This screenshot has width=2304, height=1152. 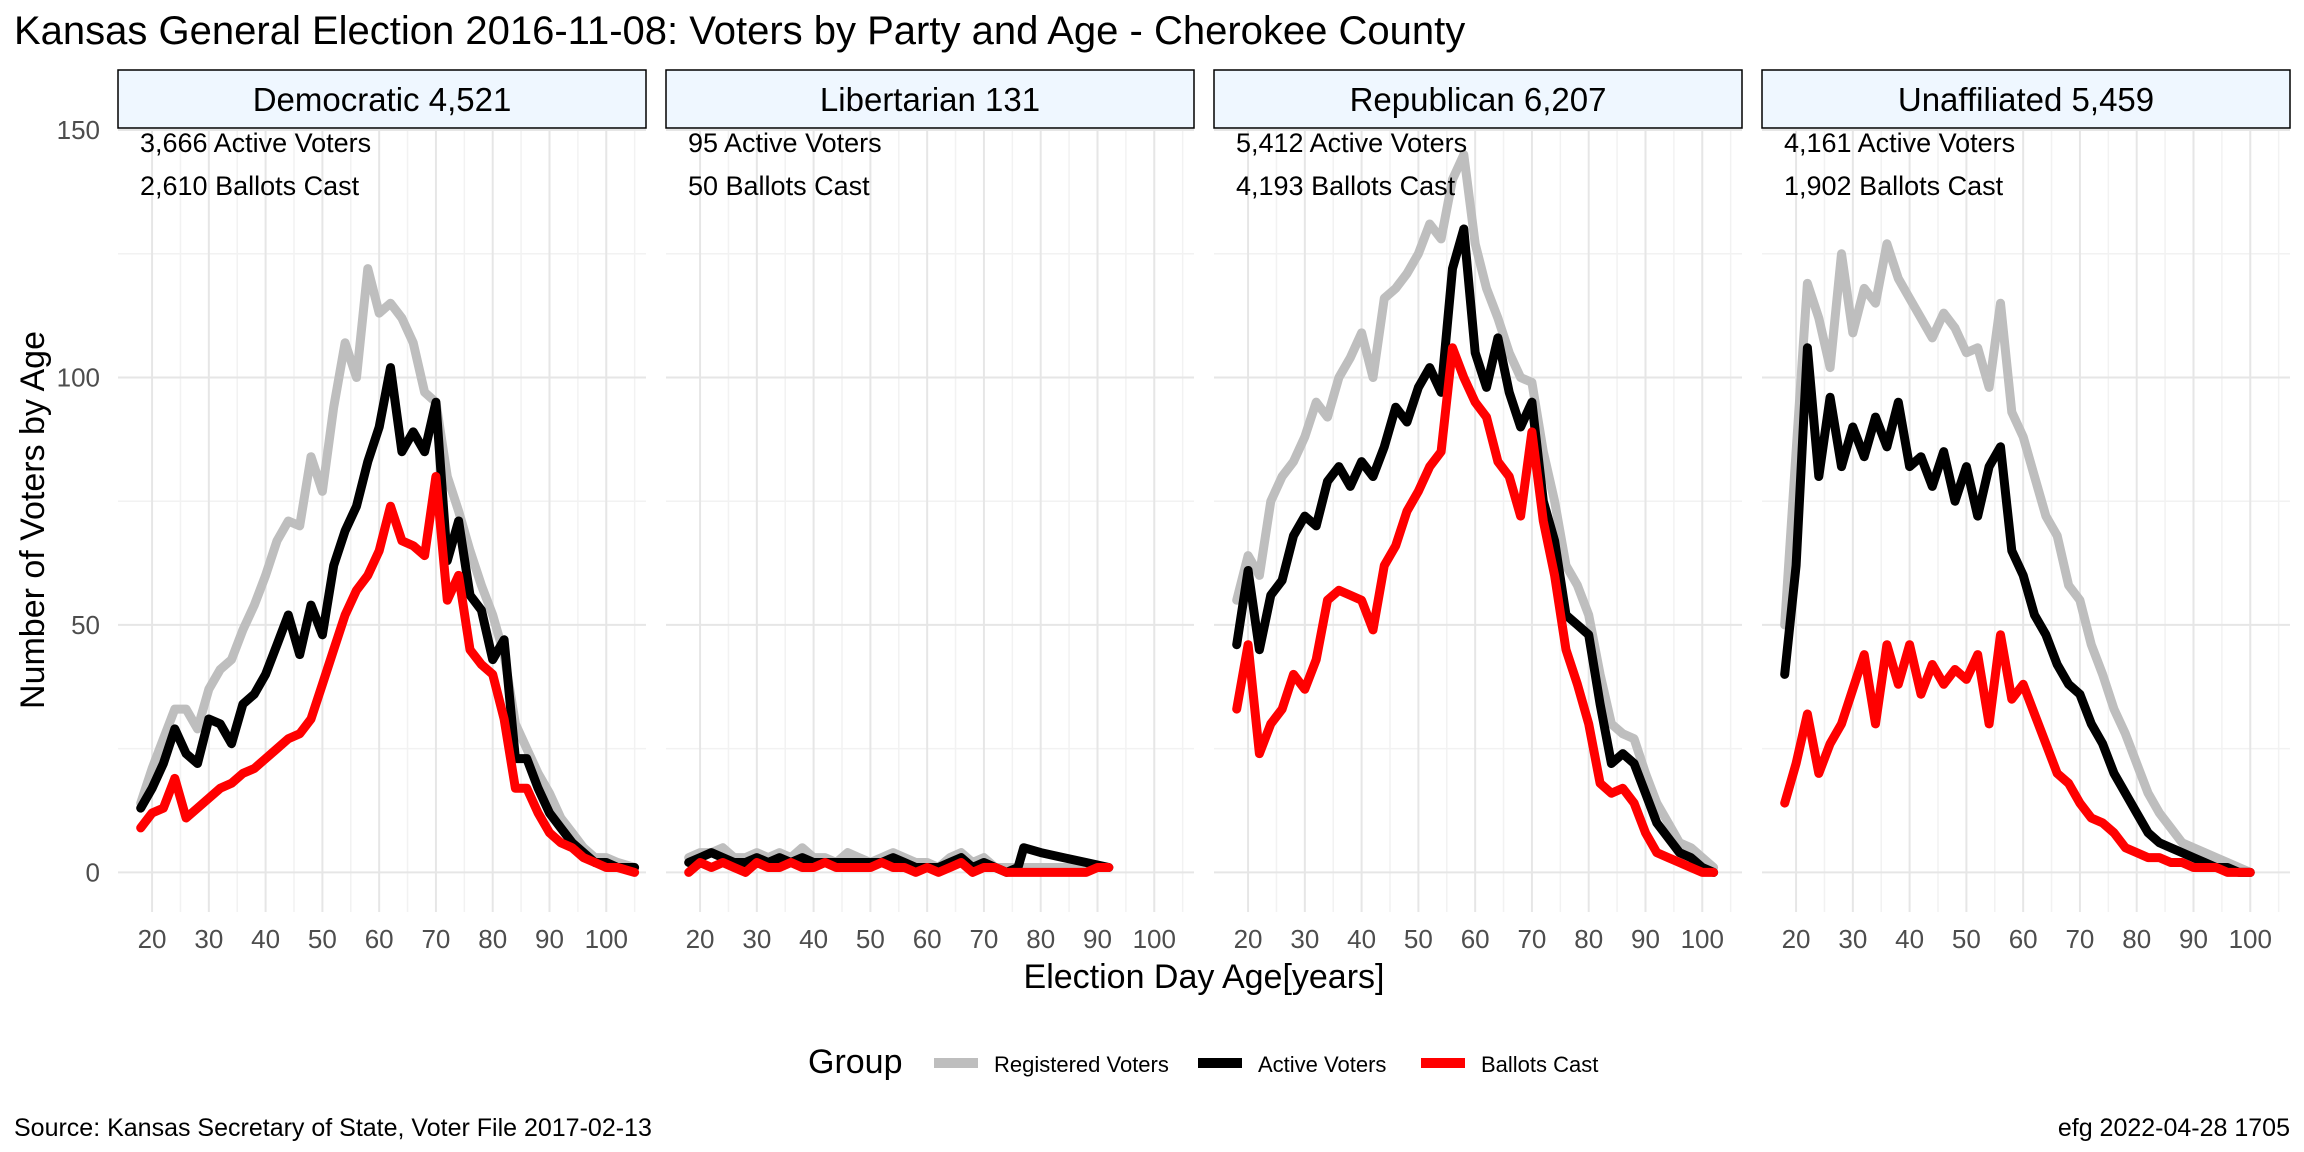 I want to click on y-tick-label: 0, so click(x=93, y=872).